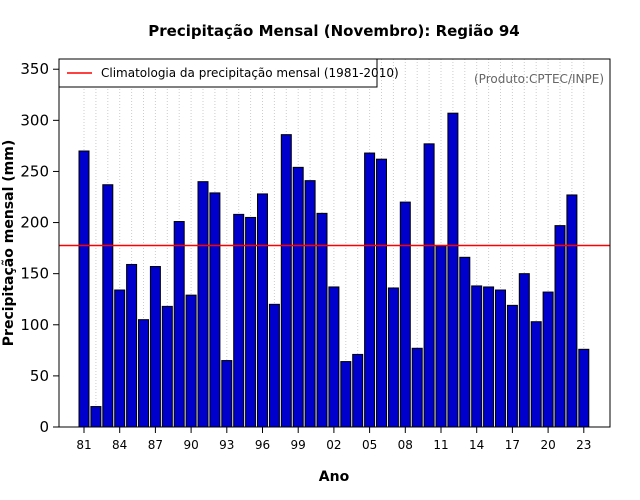 The width and height of the screenshot is (640, 500). What do you see at coordinates (489, 357) in the screenshot?
I see `bar-2015` at bounding box center [489, 357].